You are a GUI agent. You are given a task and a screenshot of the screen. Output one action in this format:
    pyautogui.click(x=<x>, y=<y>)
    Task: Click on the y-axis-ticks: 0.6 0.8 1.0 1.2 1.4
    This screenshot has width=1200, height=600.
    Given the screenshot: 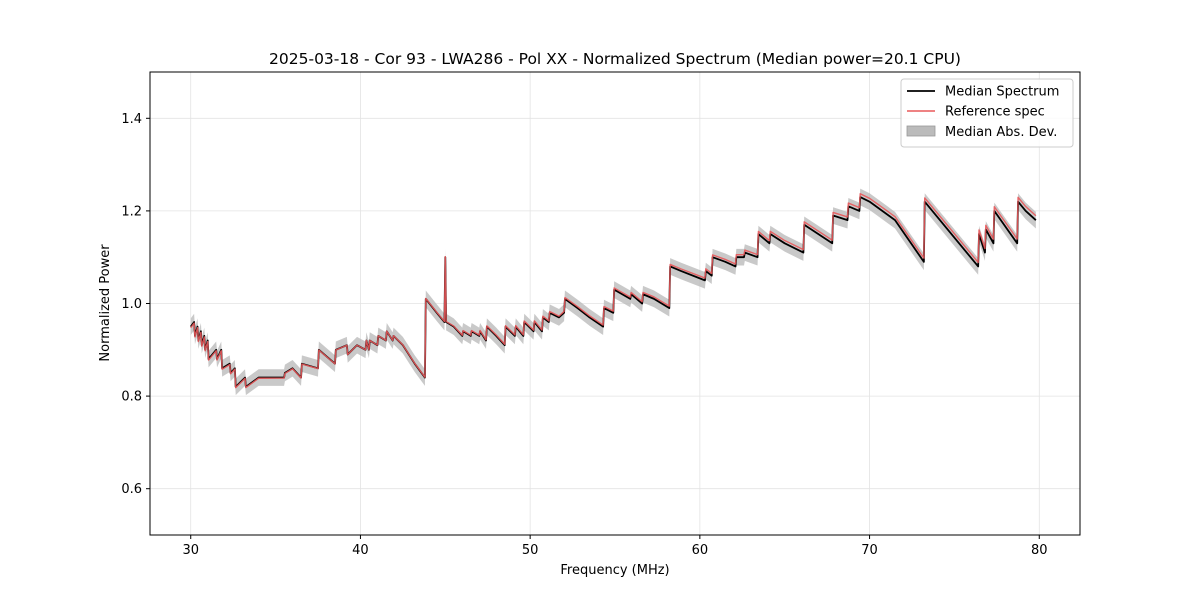 What is the action you would take?
    pyautogui.click(x=135, y=304)
    